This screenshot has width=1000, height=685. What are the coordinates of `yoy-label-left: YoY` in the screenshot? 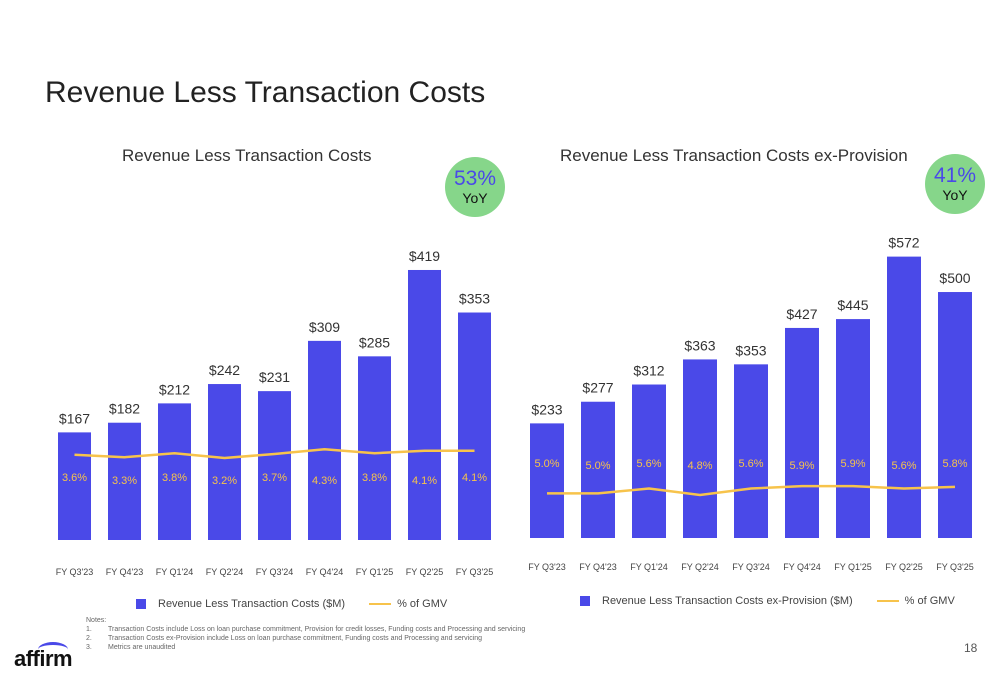 It's located at (475, 198).